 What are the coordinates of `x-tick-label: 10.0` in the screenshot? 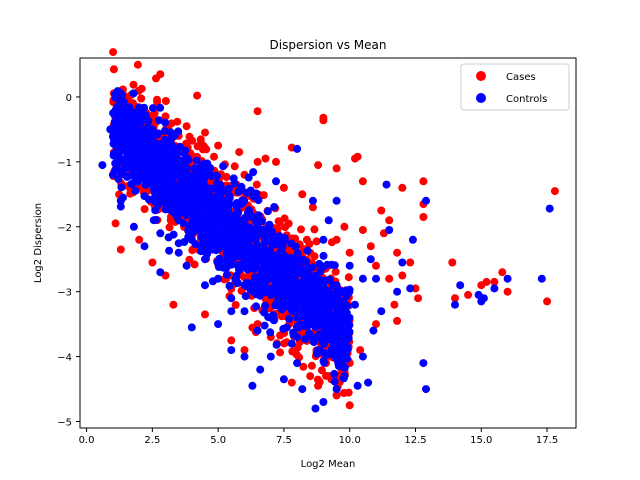 It's located at (350, 440).